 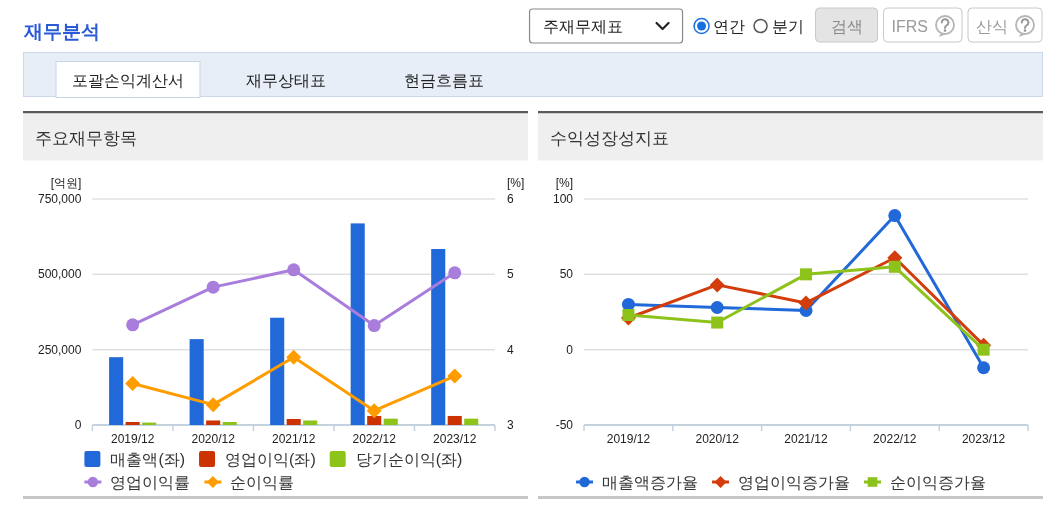 I want to click on control-text: 주재무제표, so click(x=582, y=26).